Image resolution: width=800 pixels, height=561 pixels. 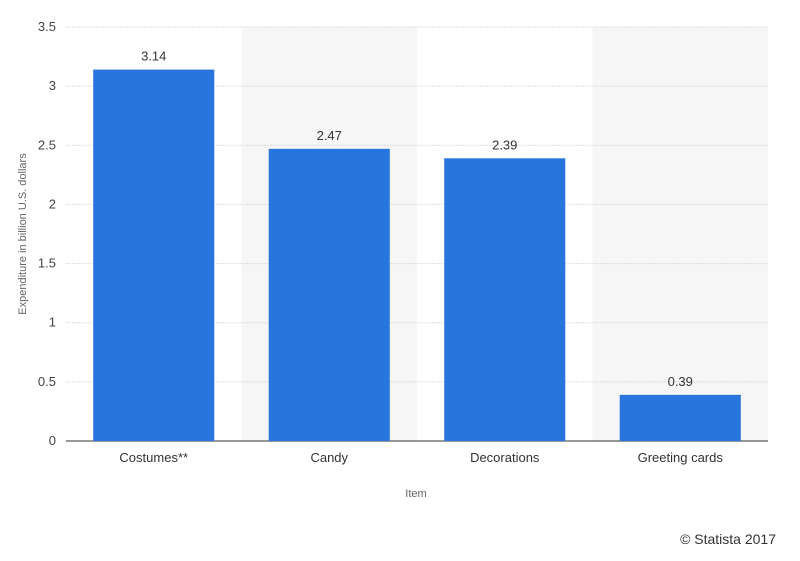 What do you see at coordinates (680, 381) in the screenshot?
I see `data-label: 0.39` at bounding box center [680, 381].